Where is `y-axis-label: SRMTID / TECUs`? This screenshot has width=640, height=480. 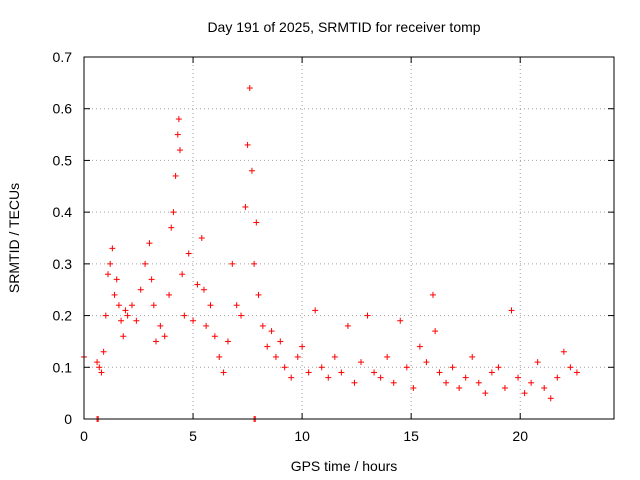 y-axis-label: SRMTID / TECUs is located at coordinates (14, 238).